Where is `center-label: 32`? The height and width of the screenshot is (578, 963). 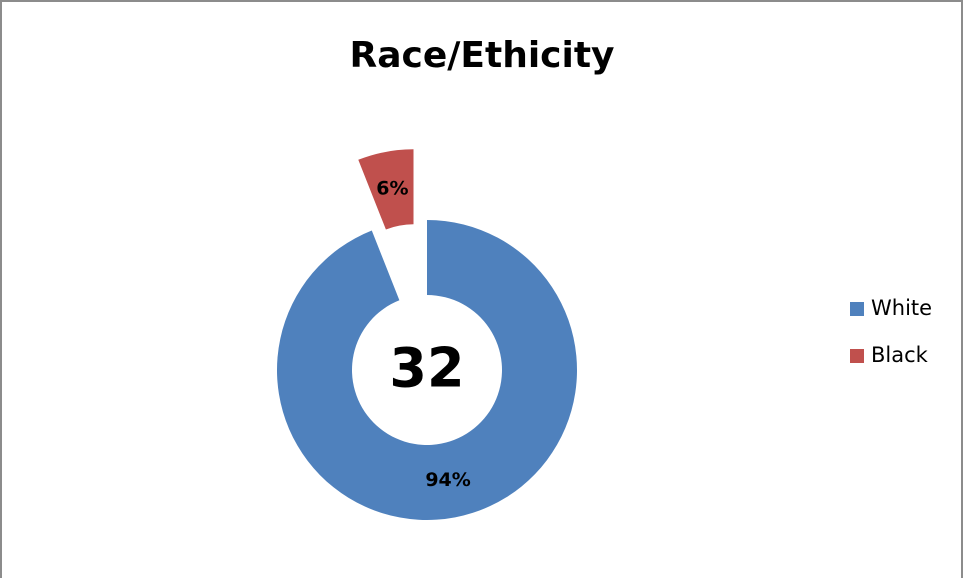
center-label: 32 is located at coordinates (426, 368).